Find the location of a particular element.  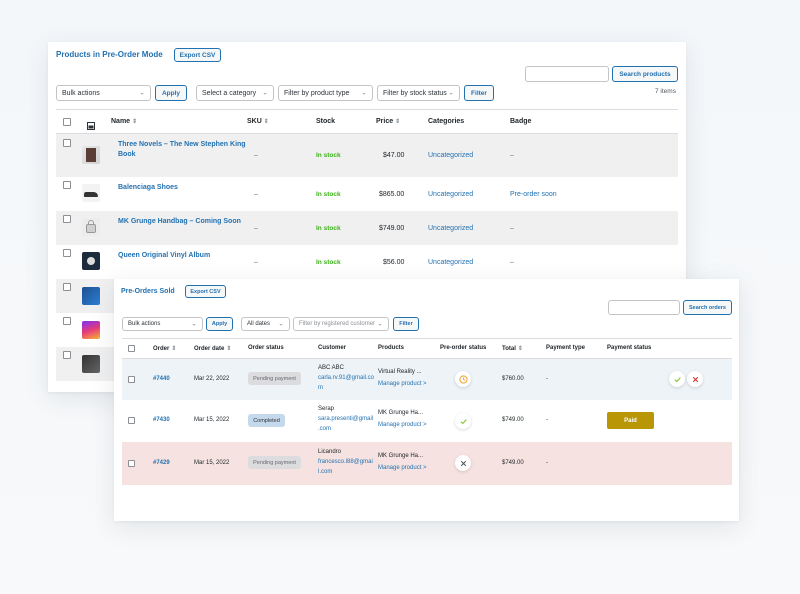

order-number-link: #7440 is located at coordinates (161, 379).